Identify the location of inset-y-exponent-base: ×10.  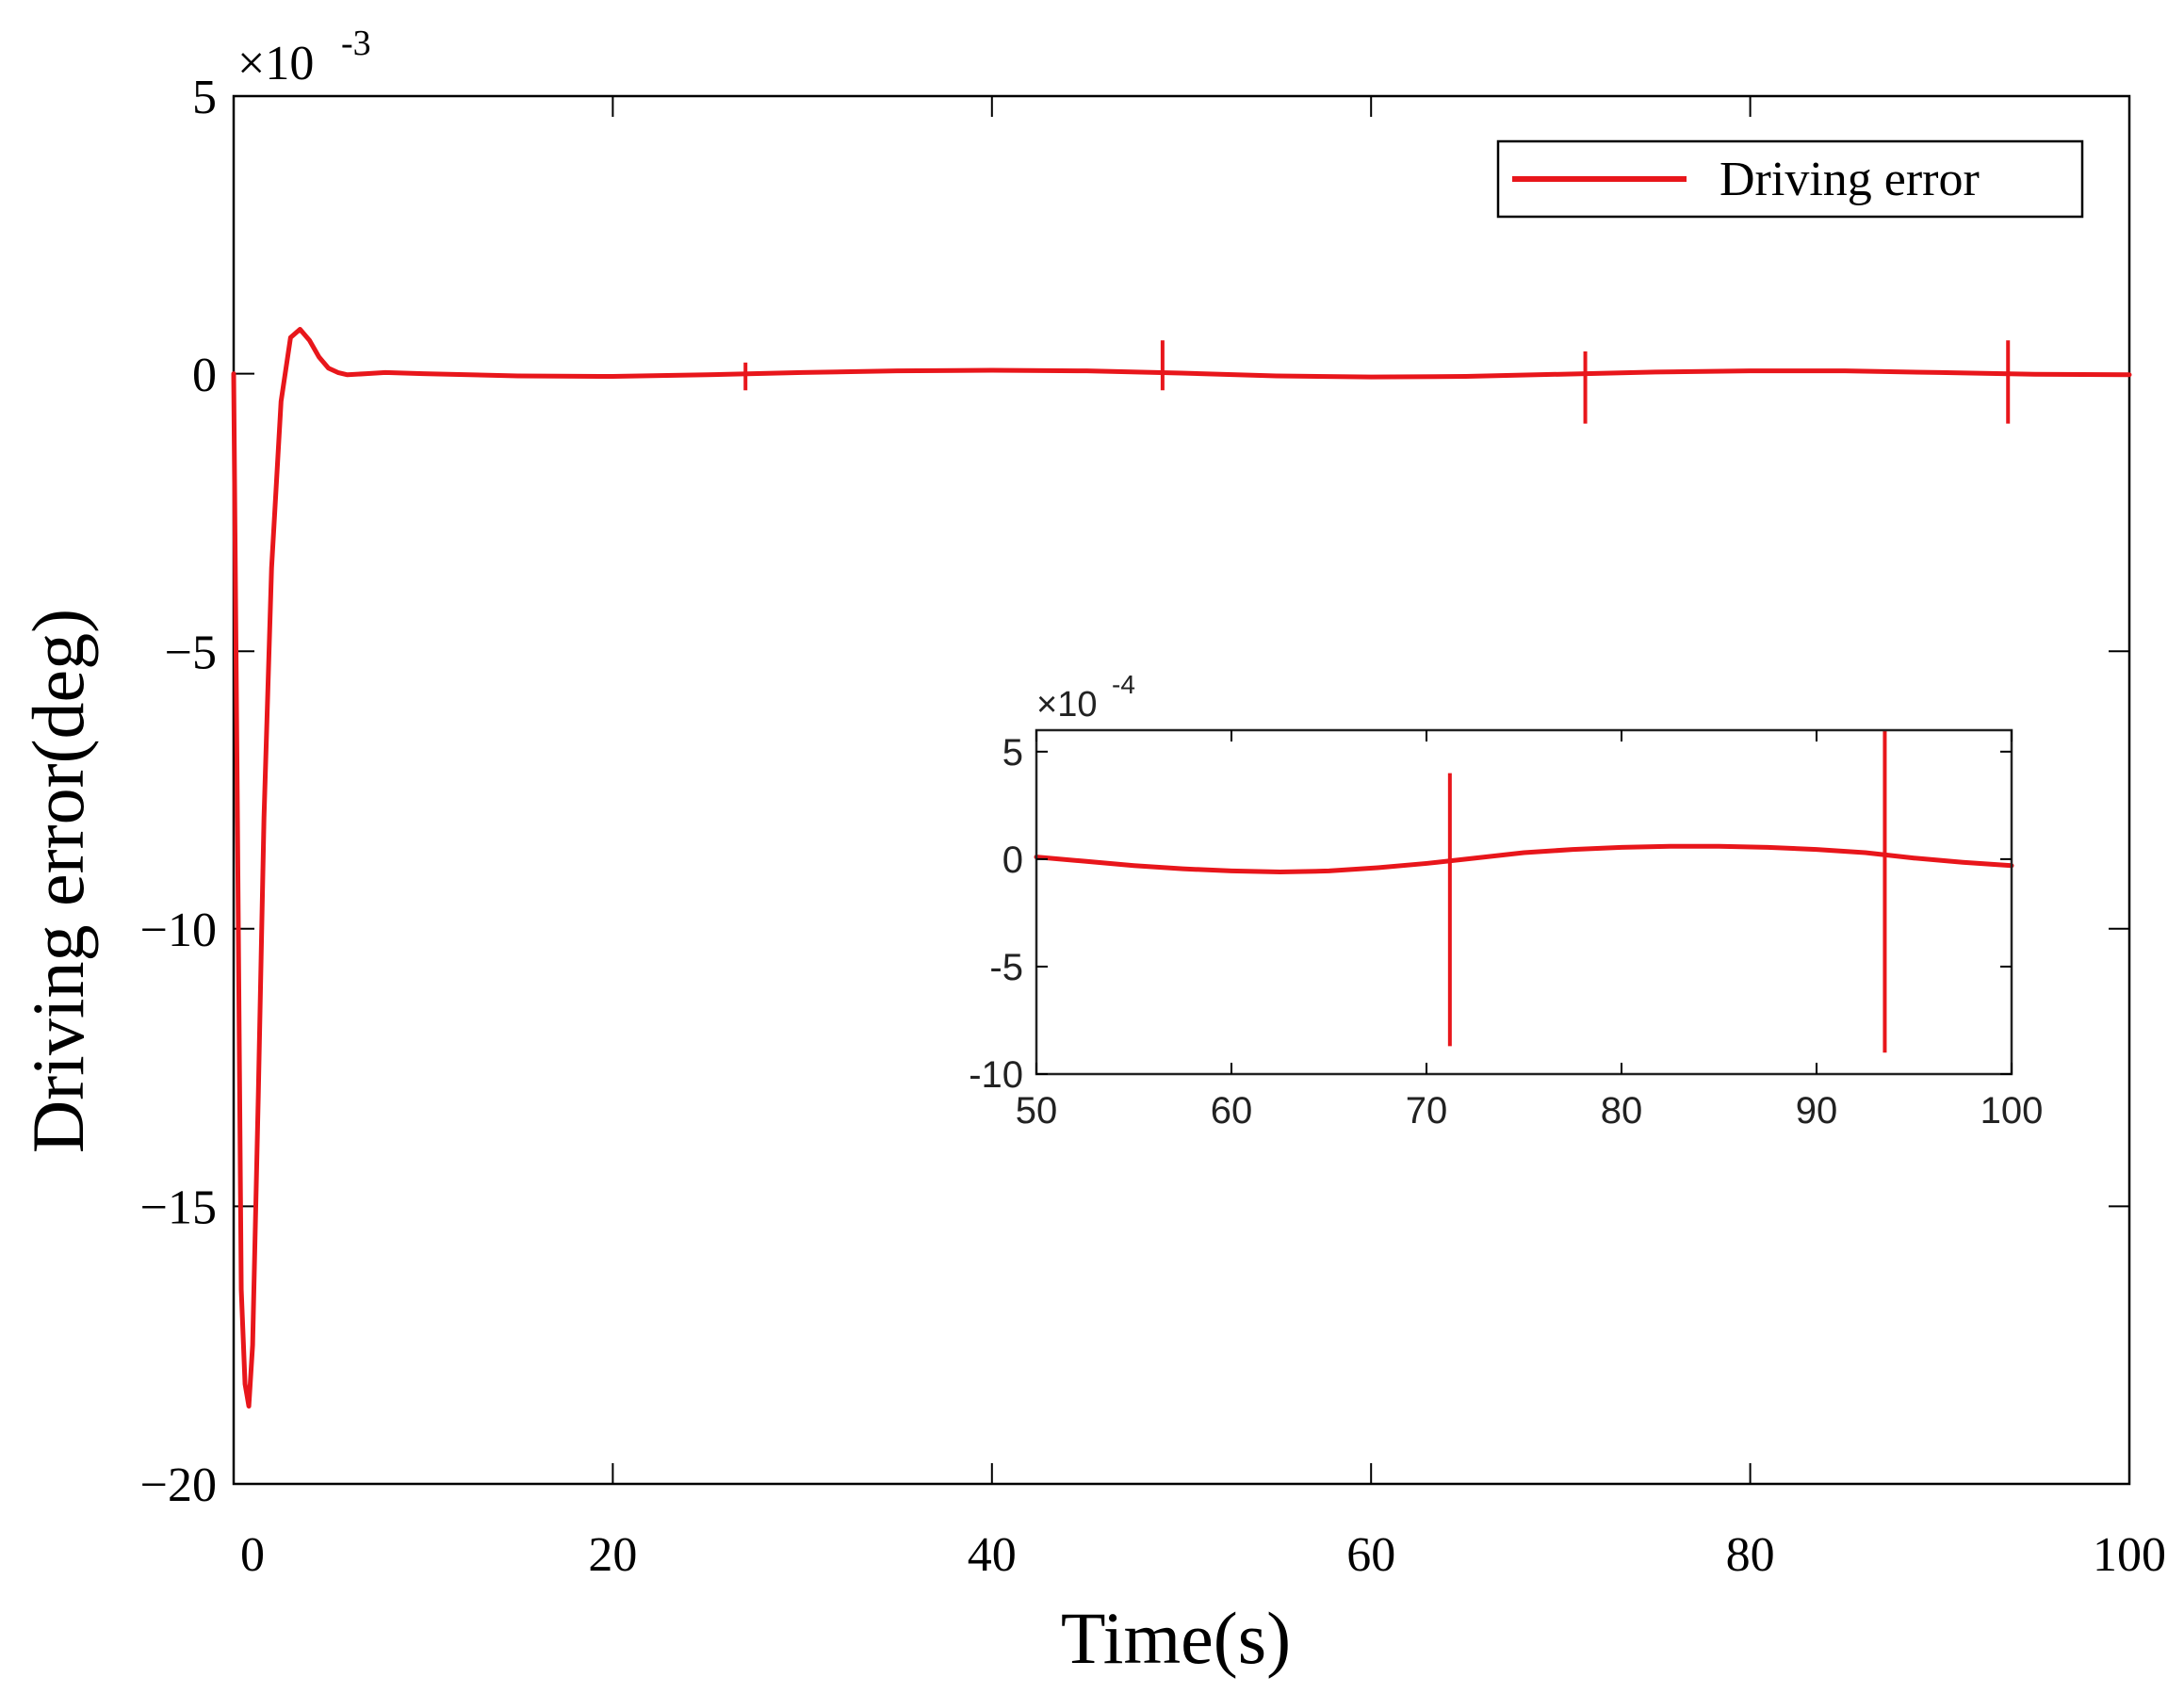
(1066, 705).